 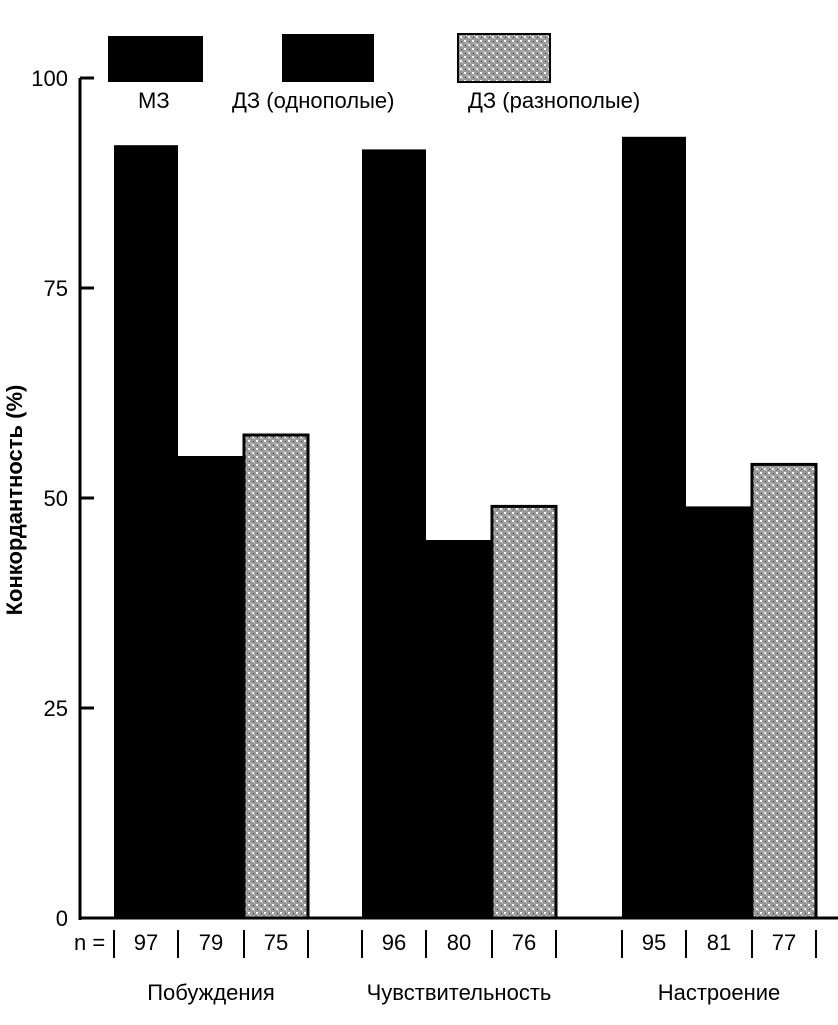 I want to click on n-value-label: 97, so click(x=146, y=942).